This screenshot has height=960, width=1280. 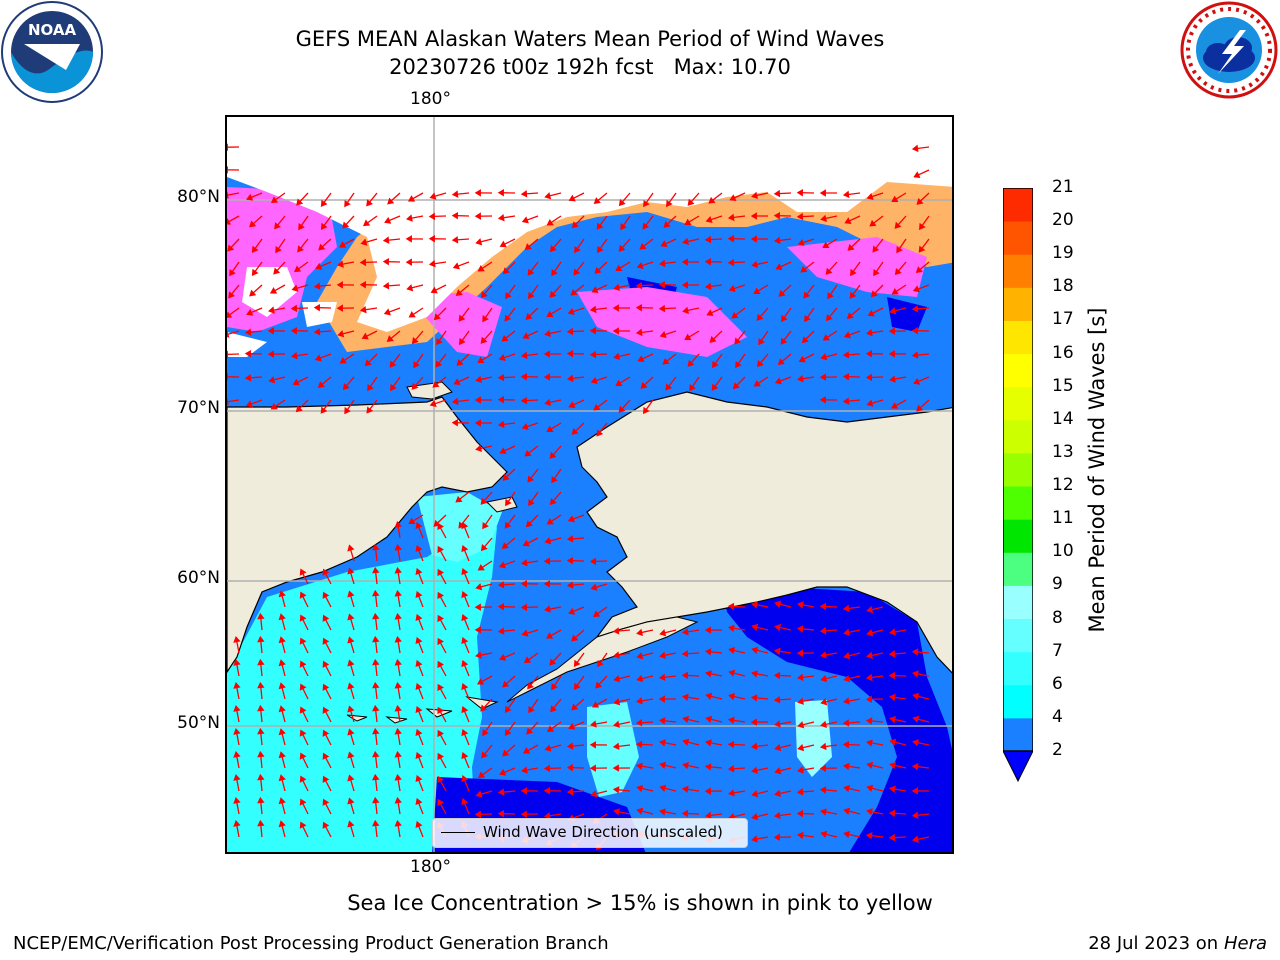 I want to click on no-data-region, so click(x=589, y=224).